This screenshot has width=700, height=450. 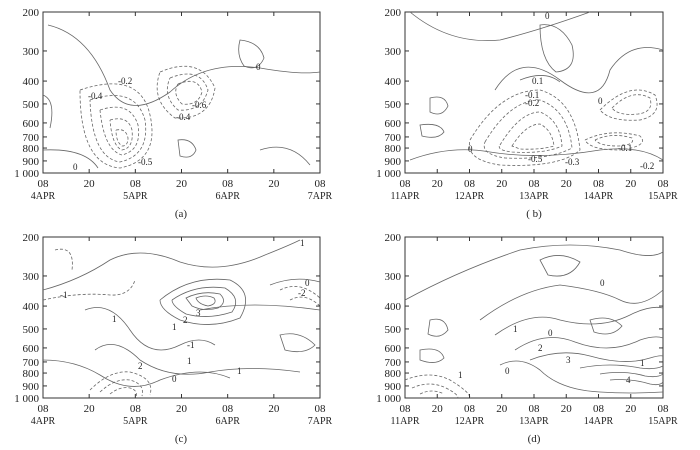 I want to click on x-date-label: 6APR, so click(x=227, y=196).